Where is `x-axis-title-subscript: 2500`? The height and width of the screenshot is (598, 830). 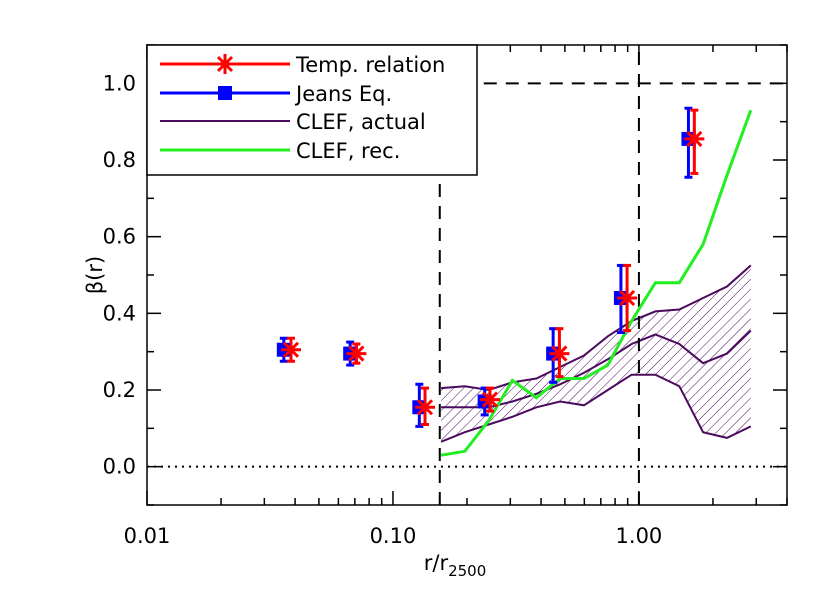 x-axis-title-subscript: 2500 is located at coordinates (467, 571).